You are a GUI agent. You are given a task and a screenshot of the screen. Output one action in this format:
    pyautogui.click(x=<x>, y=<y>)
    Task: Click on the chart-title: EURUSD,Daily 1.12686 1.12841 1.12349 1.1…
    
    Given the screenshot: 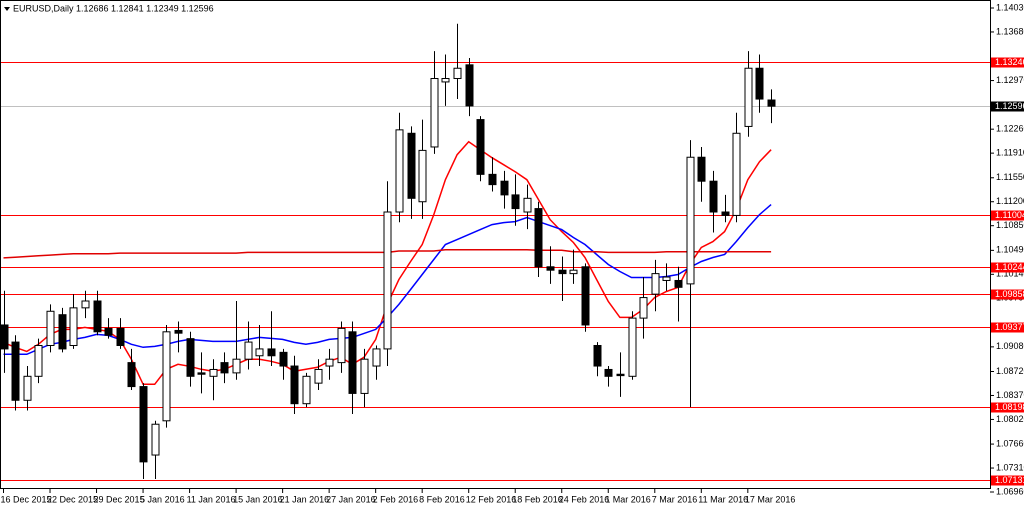 What is the action you would take?
    pyautogui.click(x=113, y=8)
    